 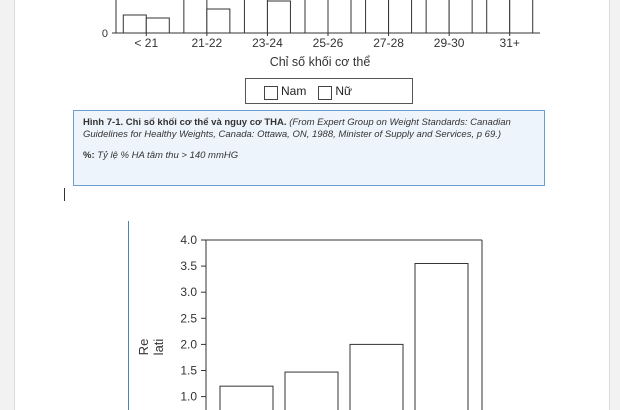 I want to click on page-margin-right, so click(x=614, y=205).